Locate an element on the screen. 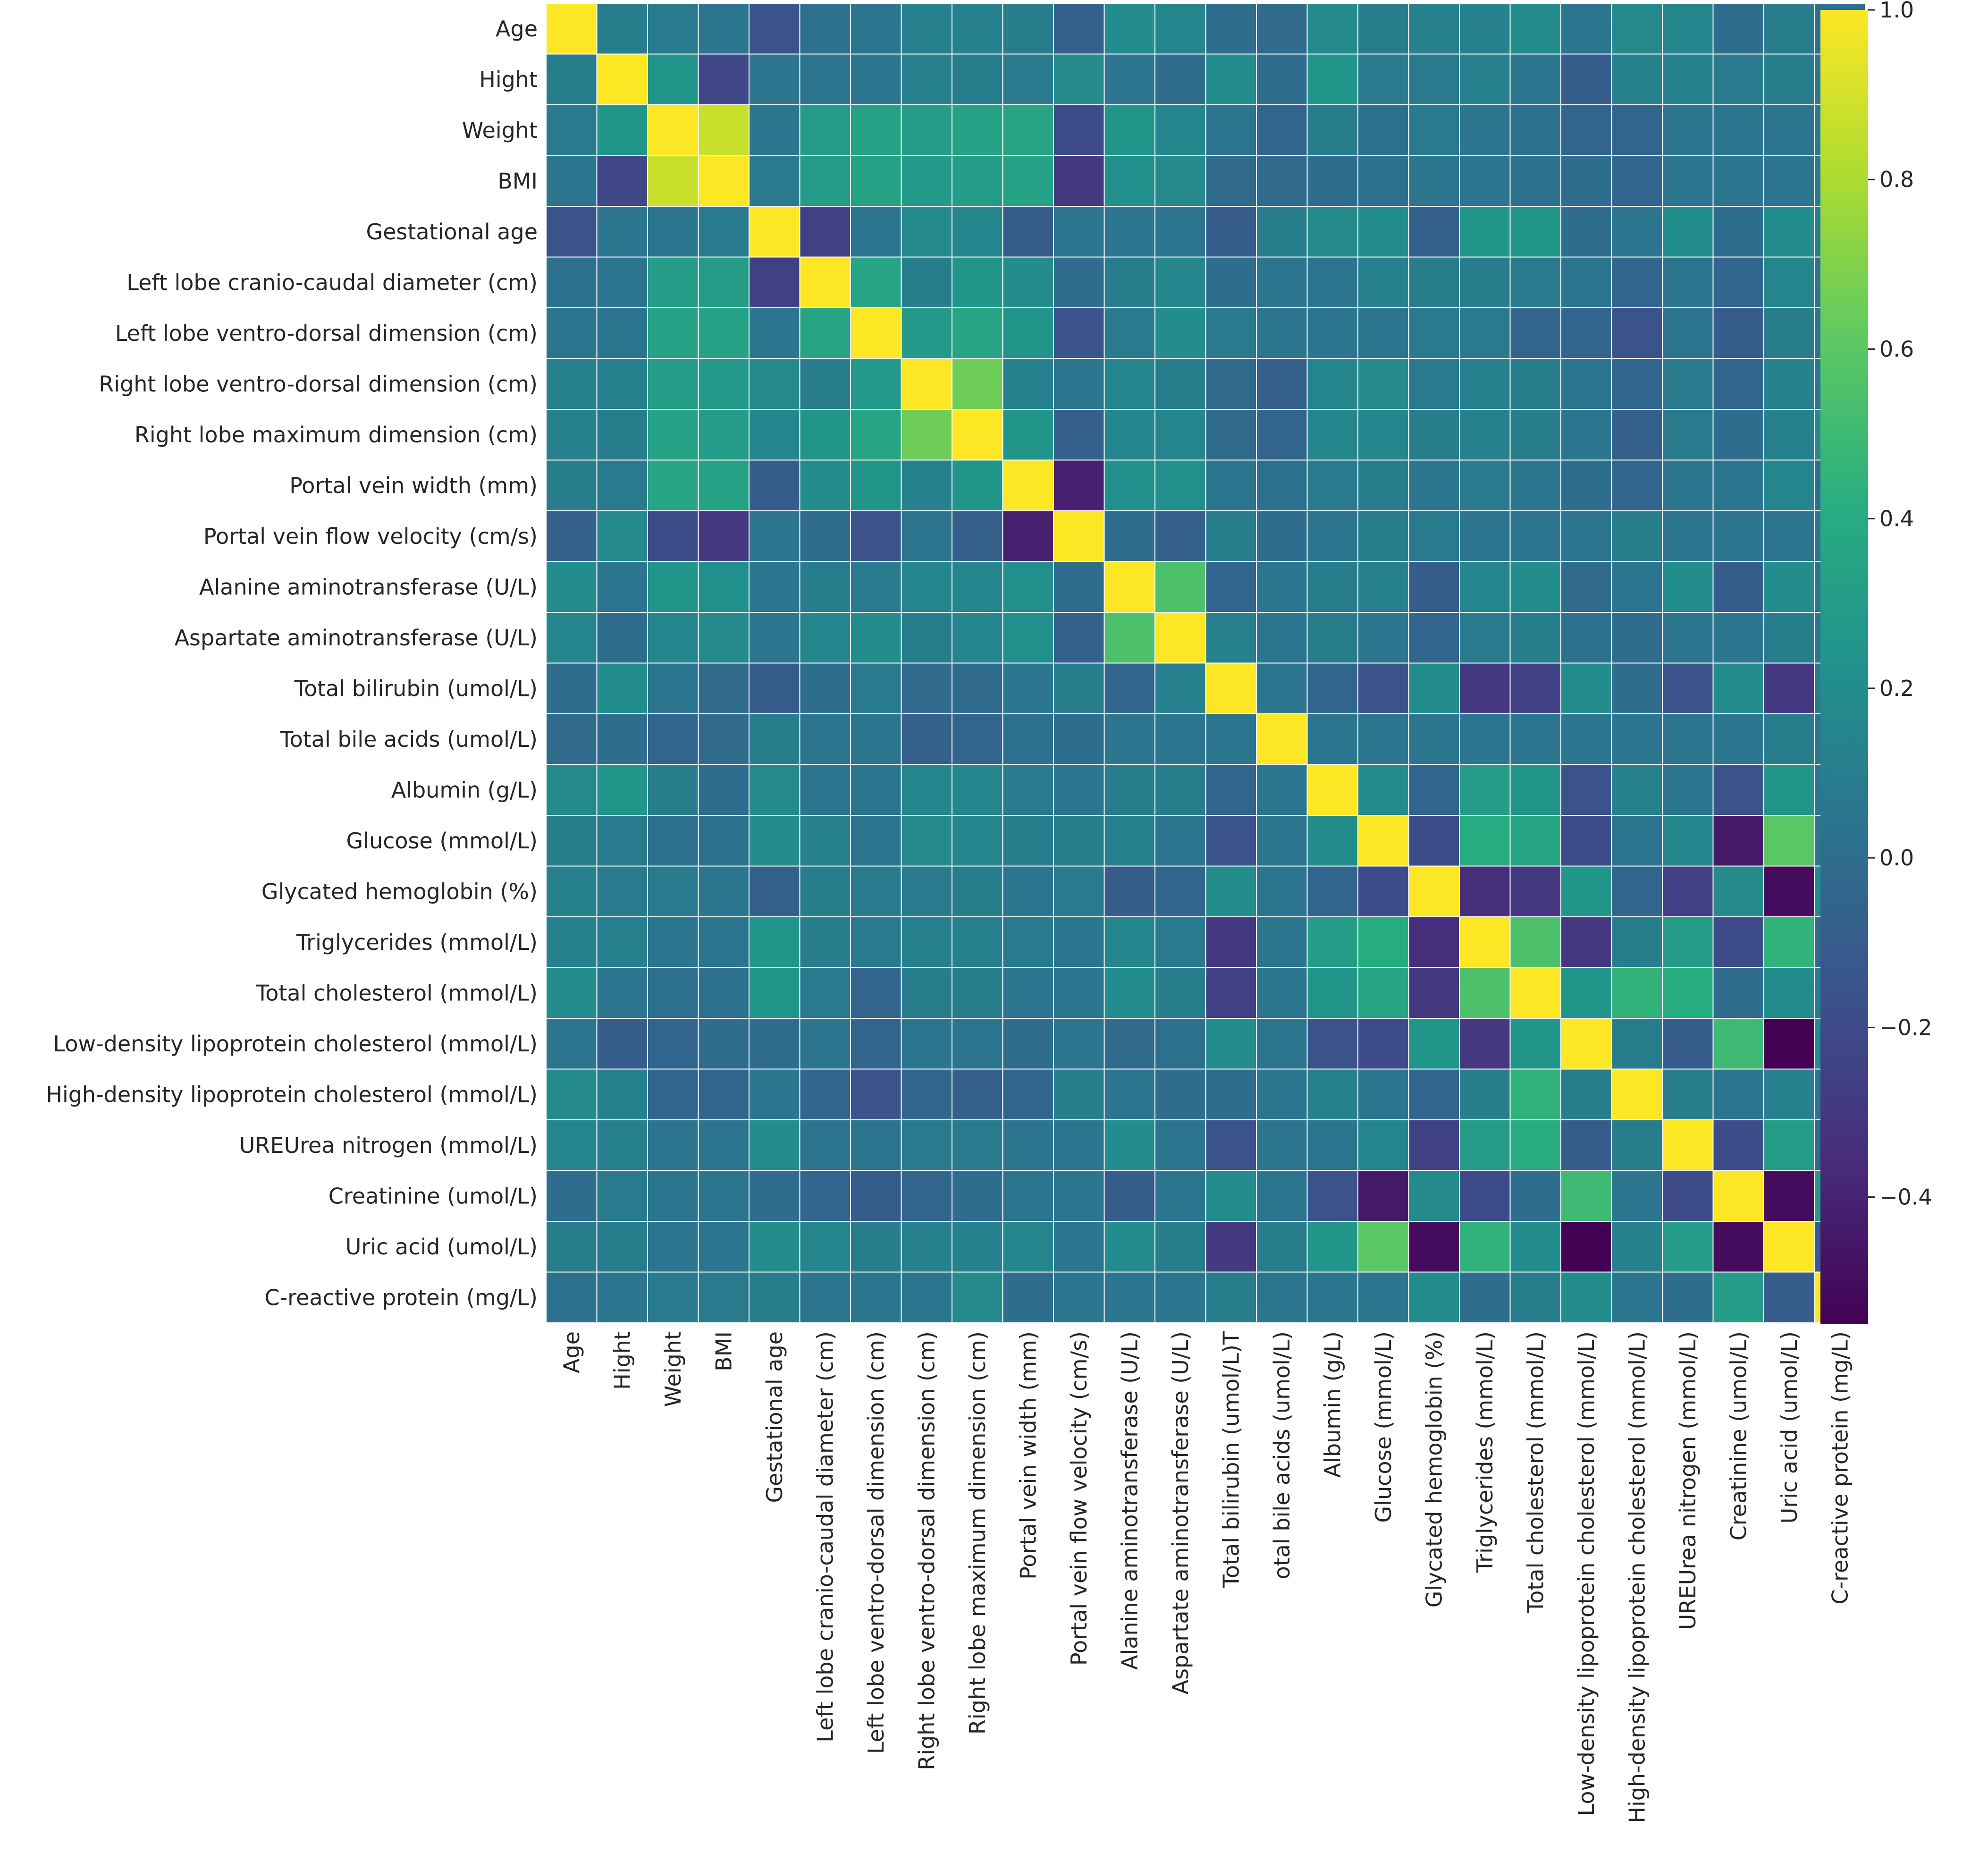 The width and height of the screenshot is (1988, 1870). heatmap-cell-r17-c20 is located at coordinates (1586, 891).